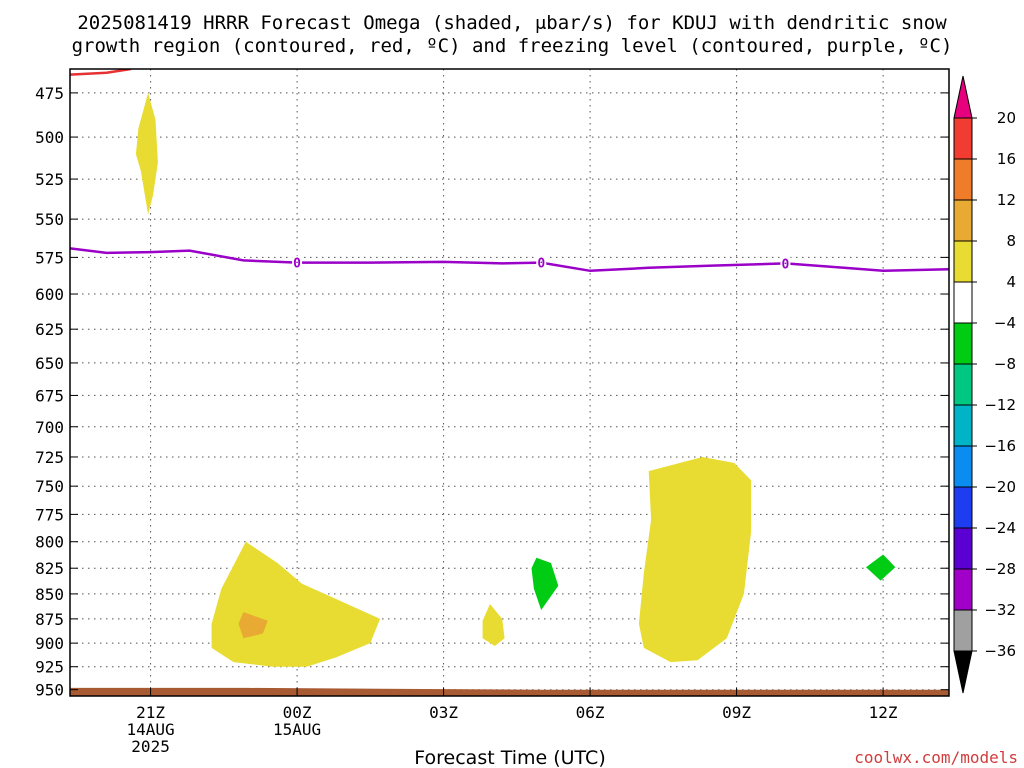 The width and height of the screenshot is (1024, 768). I want to click on colorbar-tick-label: −28, so click(1000, 569).